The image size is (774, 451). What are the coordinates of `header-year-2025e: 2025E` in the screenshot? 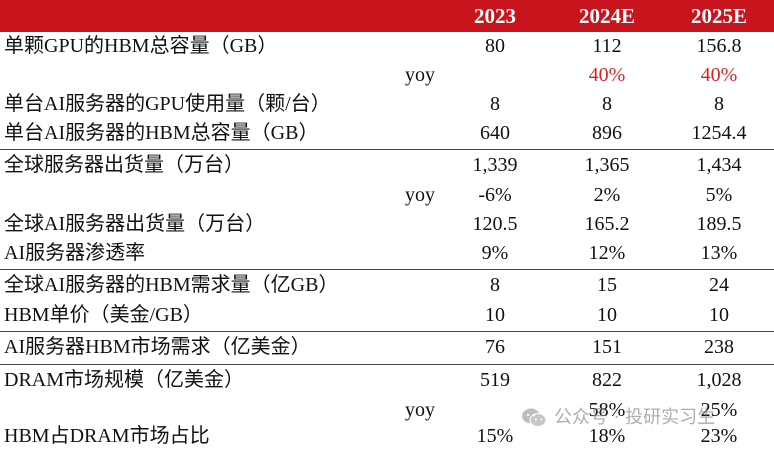 It's located at (718, 16).